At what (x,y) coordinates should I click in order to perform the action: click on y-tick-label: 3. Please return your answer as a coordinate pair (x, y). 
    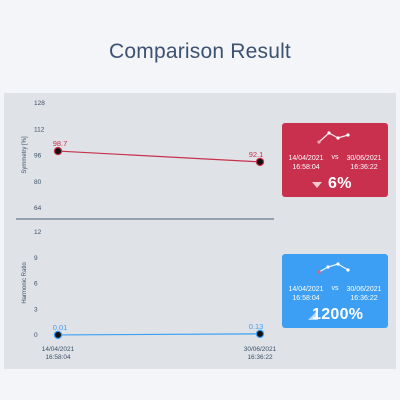
    Looking at the image, I should click on (36, 309).